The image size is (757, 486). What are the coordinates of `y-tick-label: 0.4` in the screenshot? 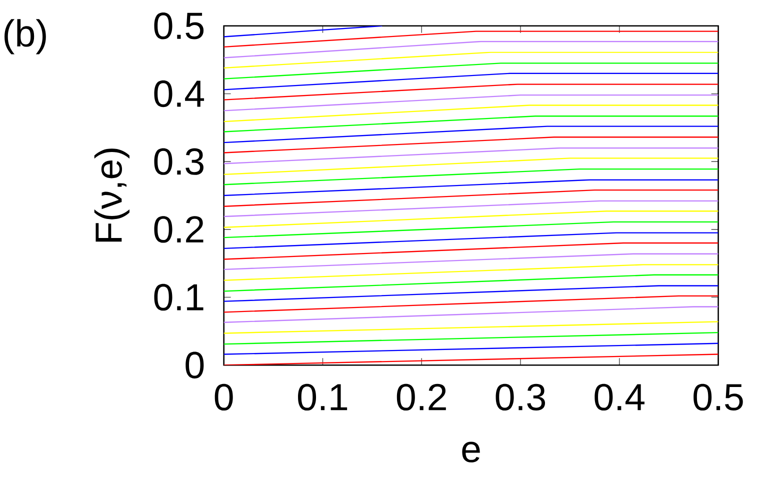 It's located at (179, 93).